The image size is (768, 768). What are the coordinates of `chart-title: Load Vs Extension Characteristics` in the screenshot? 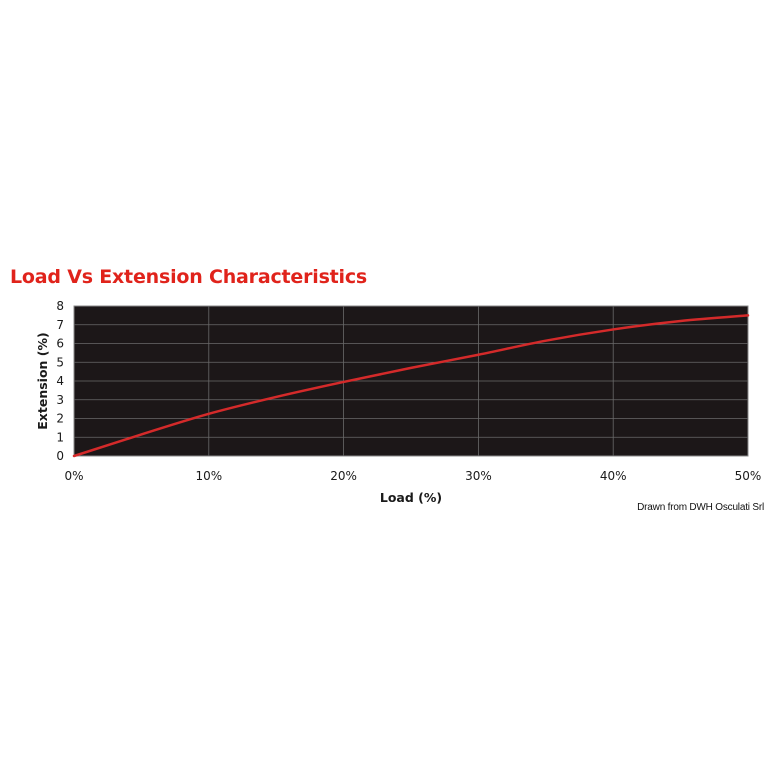 It's located at (189, 277).